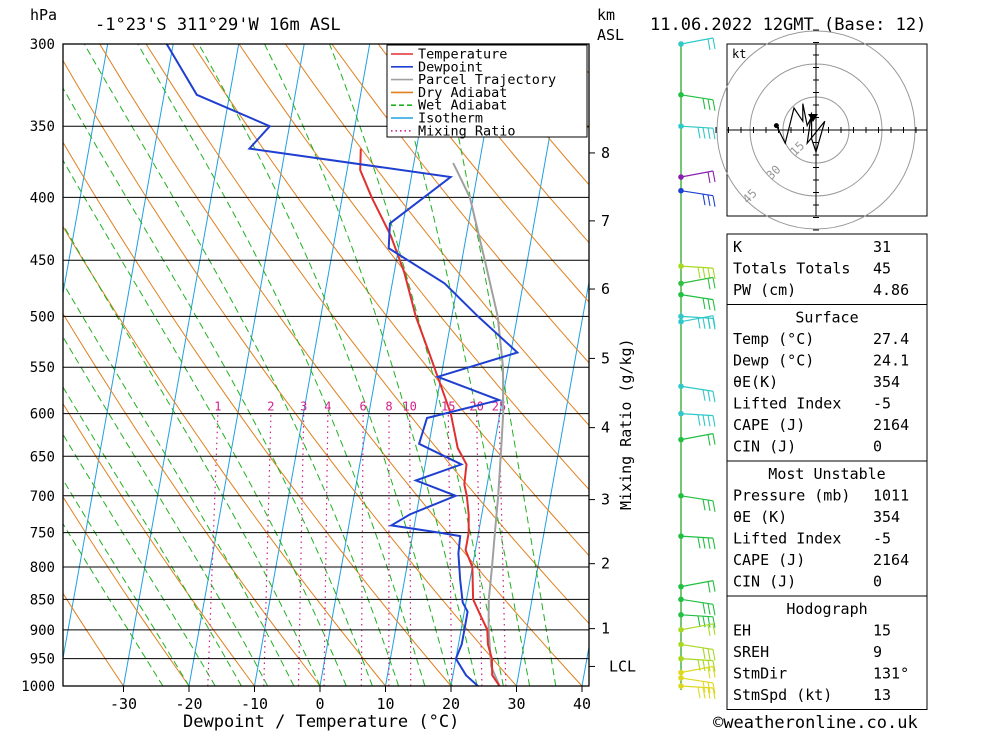  Describe the element at coordinates (782, 695) in the screenshot. I see `index-label: StmSpd (kt)` at that location.